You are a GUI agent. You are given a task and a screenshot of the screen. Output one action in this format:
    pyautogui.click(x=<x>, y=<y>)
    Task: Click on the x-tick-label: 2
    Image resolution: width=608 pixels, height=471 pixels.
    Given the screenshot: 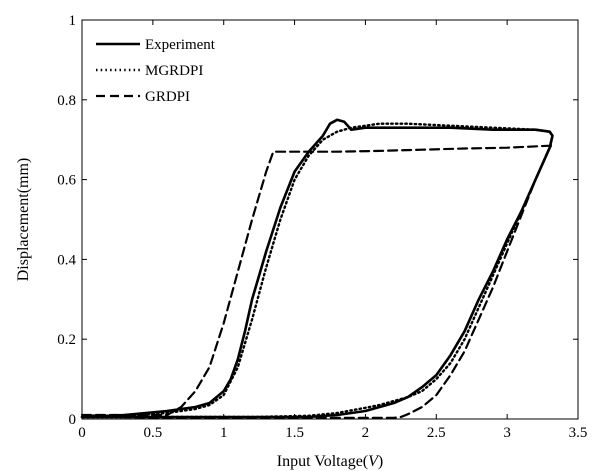 What is the action you would take?
    pyautogui.click(x=366, y=433)
    